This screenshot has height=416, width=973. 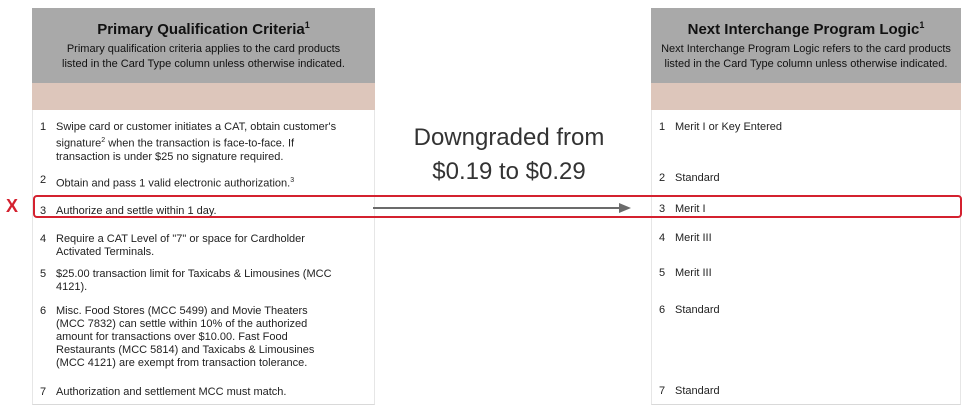 I want to click on row-3-highlight-box, so click(x=497, y=206).